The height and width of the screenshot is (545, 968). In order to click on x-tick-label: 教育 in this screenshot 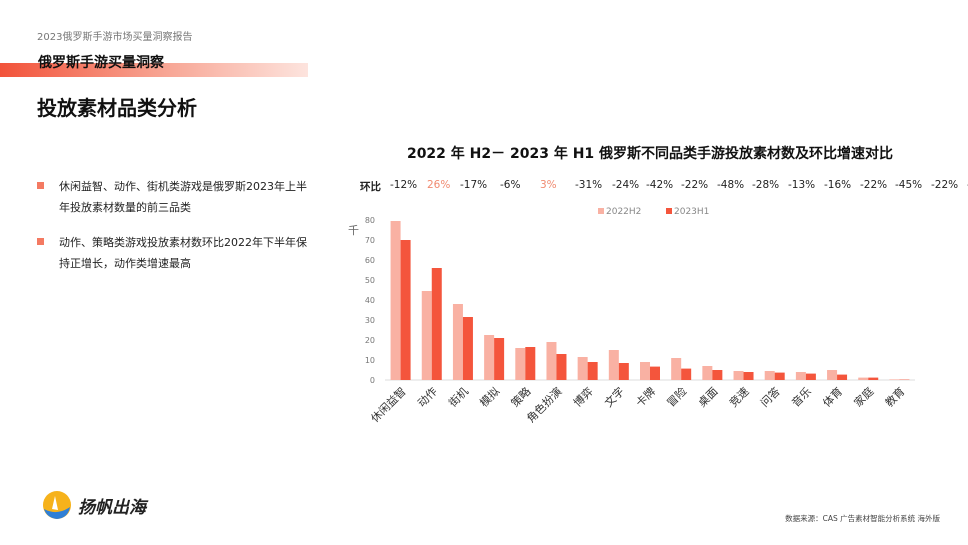, I will do `click(894, 396)`.